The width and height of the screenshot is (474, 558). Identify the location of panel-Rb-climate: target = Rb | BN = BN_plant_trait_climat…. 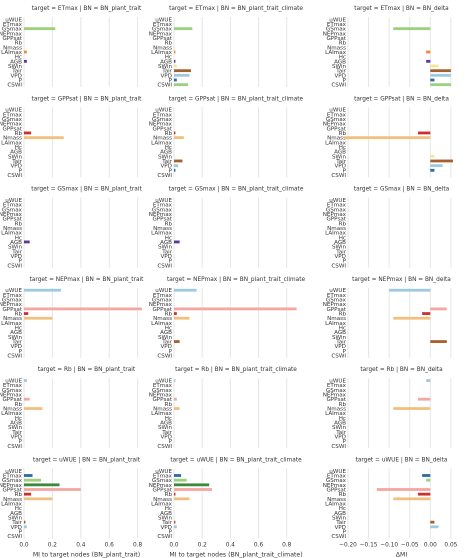
(223, 408).